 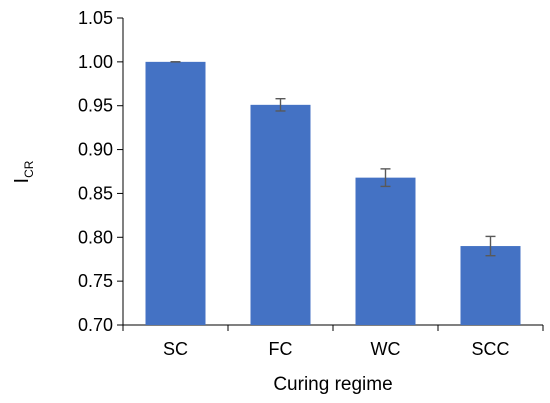 I want to click on y-axis-title-main: I, so click(x=22, y=181).